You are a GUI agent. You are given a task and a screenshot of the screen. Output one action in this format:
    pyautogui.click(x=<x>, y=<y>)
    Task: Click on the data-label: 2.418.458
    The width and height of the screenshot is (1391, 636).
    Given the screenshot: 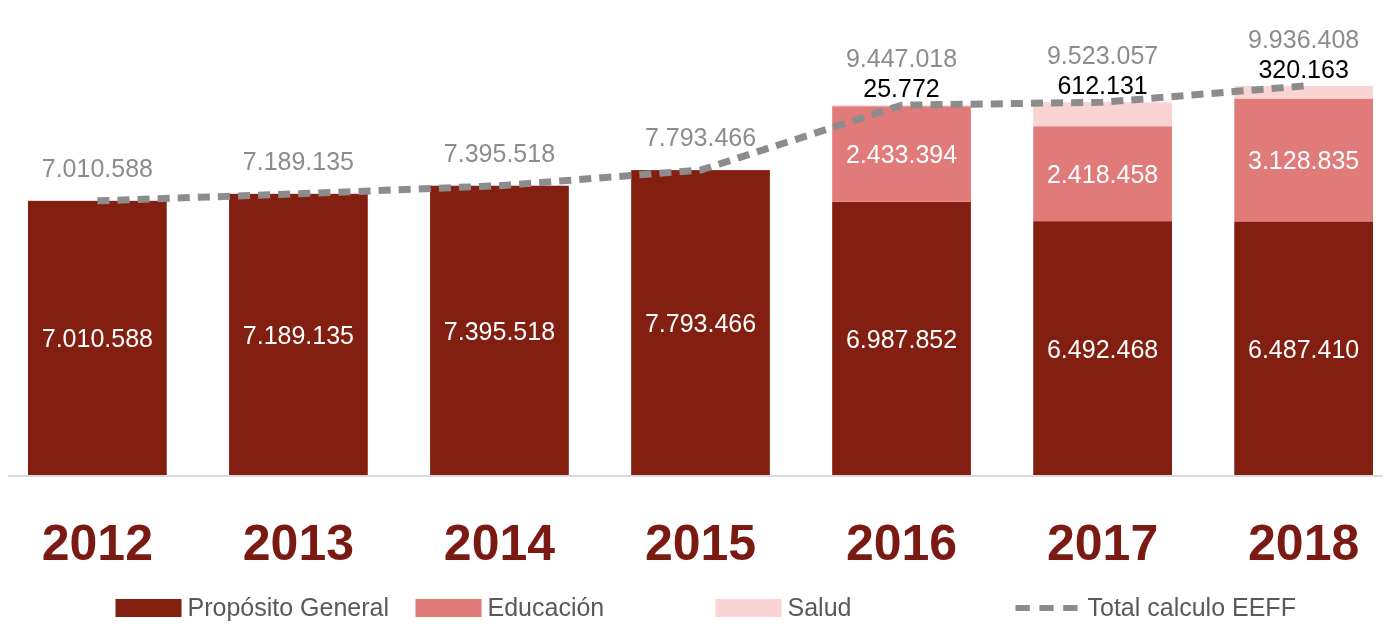 What is the action you would take?
    pyautogui.click(x=1102, y=173)
    